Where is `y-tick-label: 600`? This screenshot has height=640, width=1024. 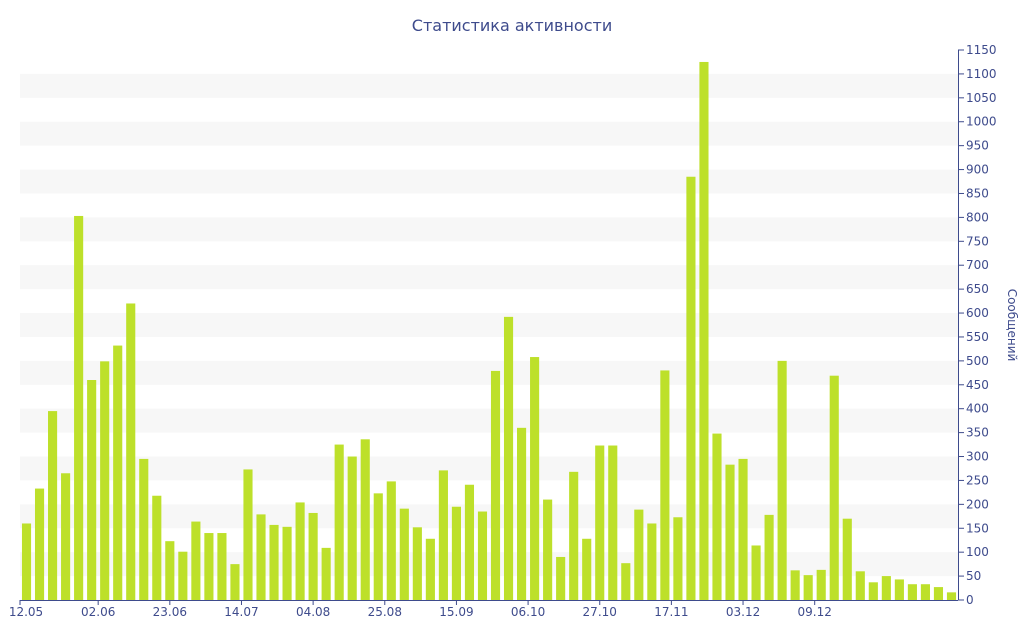 y-tick-label: 600 is located at coordinates (977, 313).